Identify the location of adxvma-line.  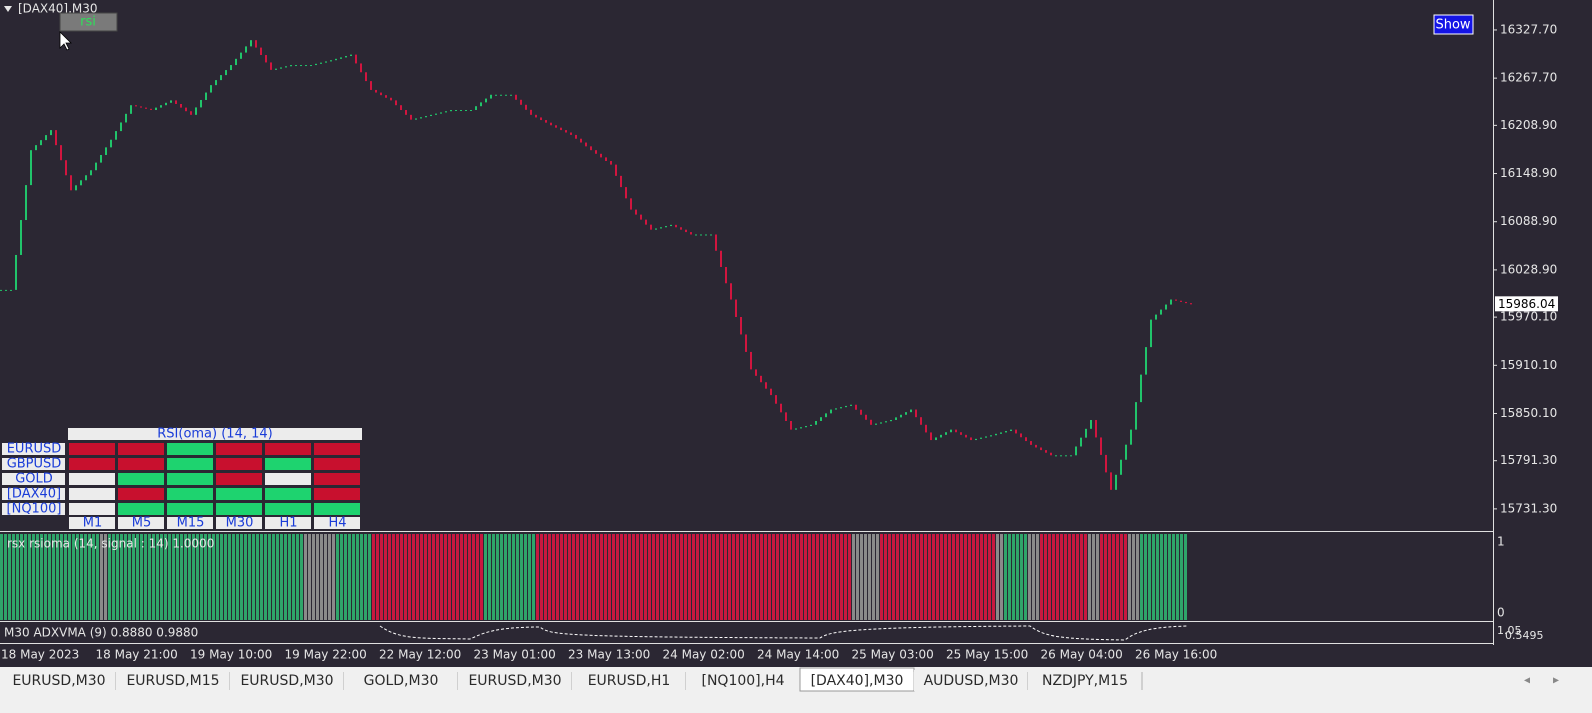
(783, 633).